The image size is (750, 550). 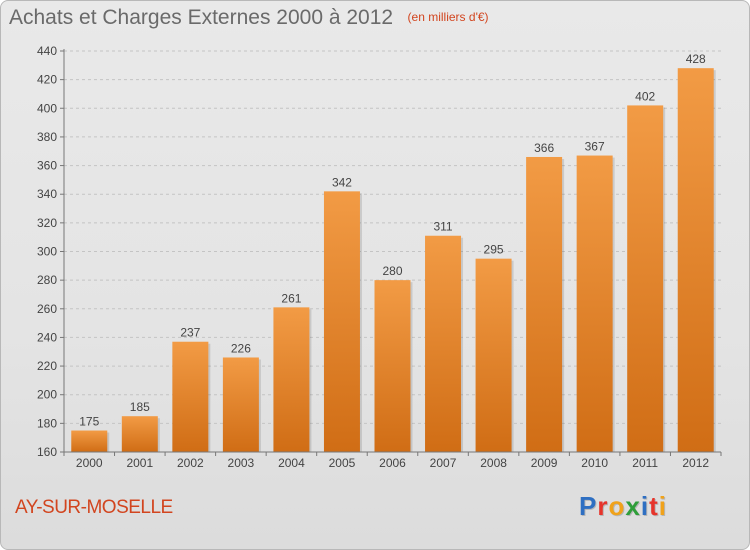 I want to click on commune-name: AY-SUR-MOSELLE, so click(x=94, y=507).